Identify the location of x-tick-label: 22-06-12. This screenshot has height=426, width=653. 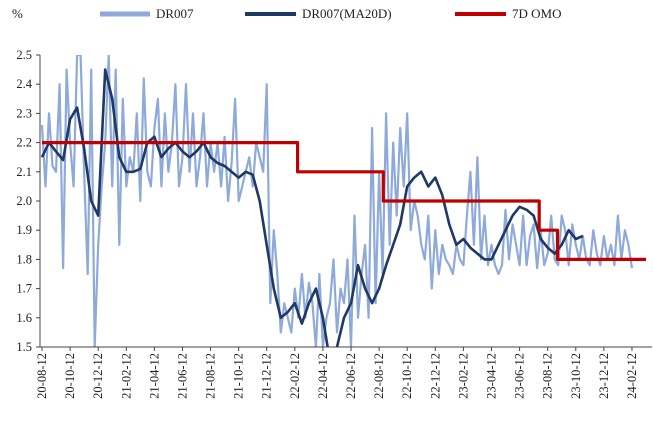
(351, 376).